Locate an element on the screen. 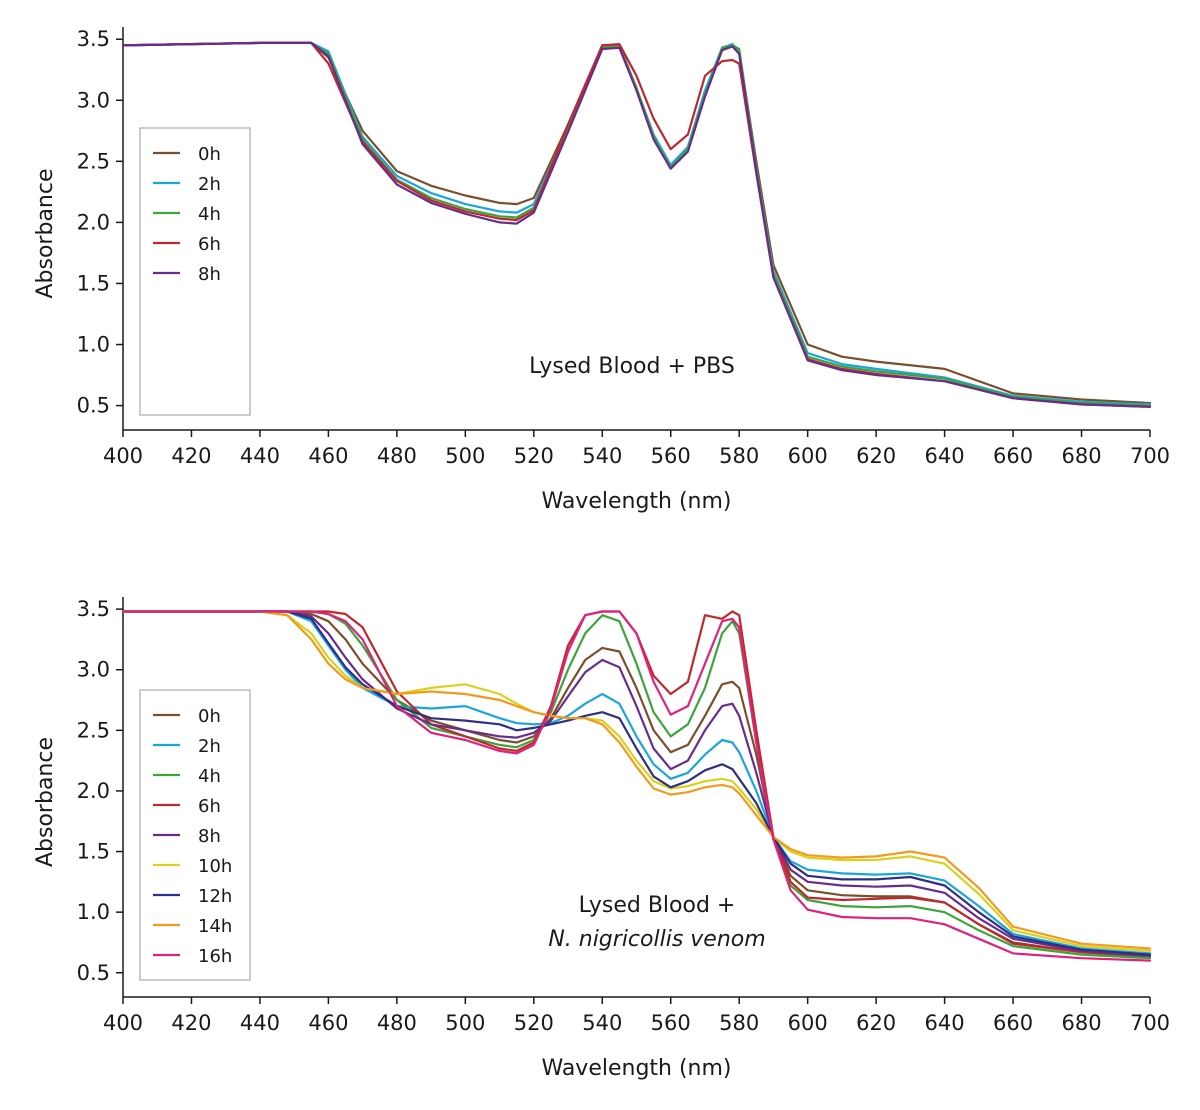 The width and height of the screenshot is (1200, 1110). legend: 0h 2h 4h 6h 8h 10h 12h 14h 16h is located at coordinates (195, 835).